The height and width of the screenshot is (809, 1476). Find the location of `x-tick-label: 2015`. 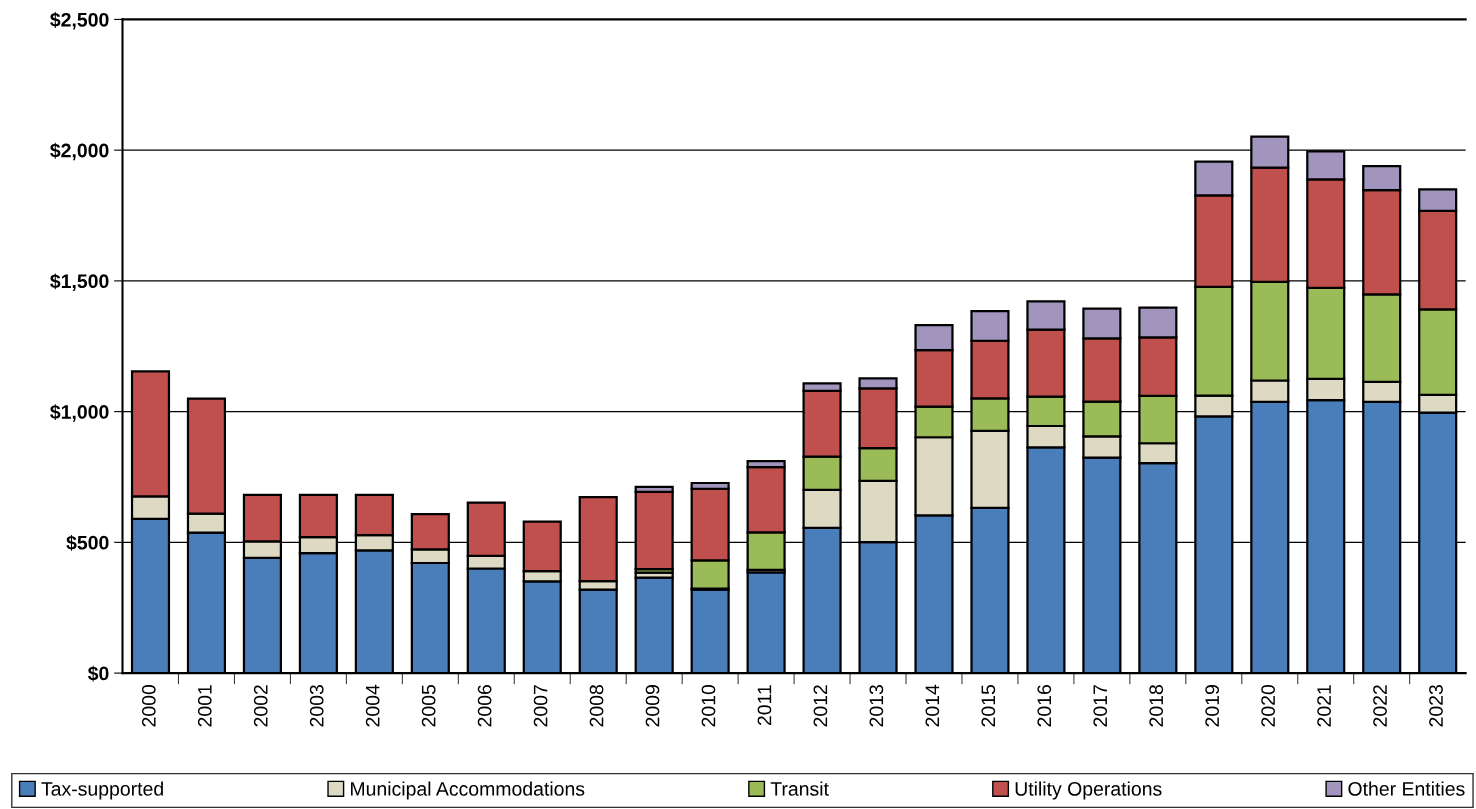

x-tick-label: 2015 is located at coordinates (988, 706).